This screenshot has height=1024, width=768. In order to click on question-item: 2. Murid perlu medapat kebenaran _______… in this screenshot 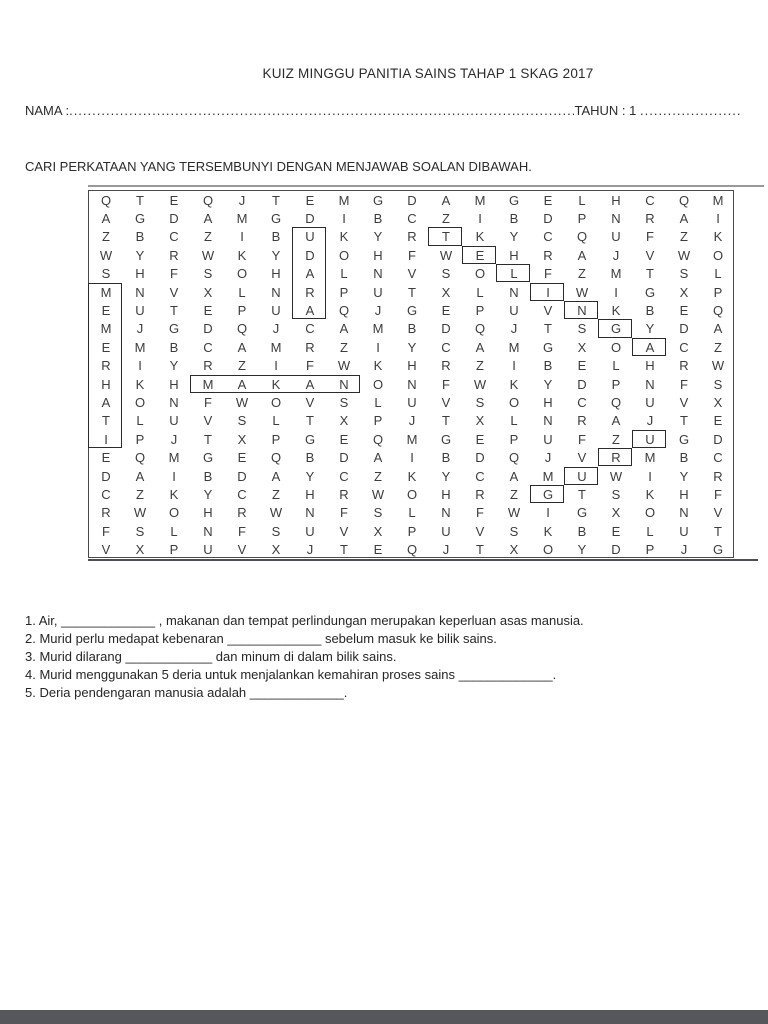, I will do `click(261, 638)`.